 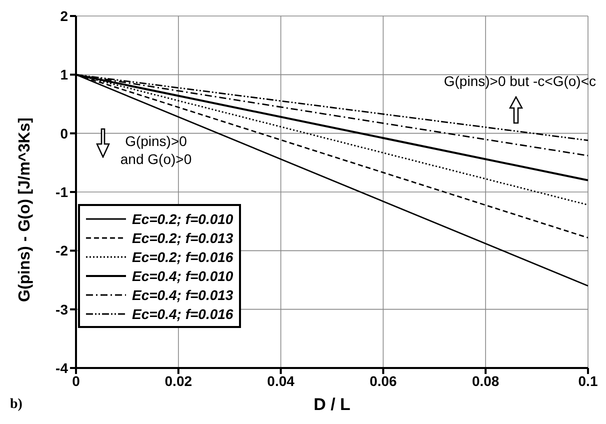 I want to click on x-tick-label: 0.04, so click(x=281, y=380).